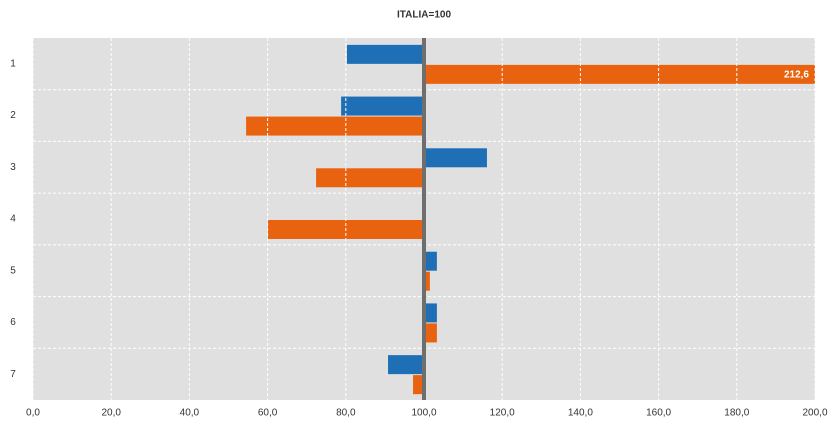 Image resolution: width=833 pixels, height=426 pixels. I want to click on chart-title: ITALIA=100, so click(424, 15).